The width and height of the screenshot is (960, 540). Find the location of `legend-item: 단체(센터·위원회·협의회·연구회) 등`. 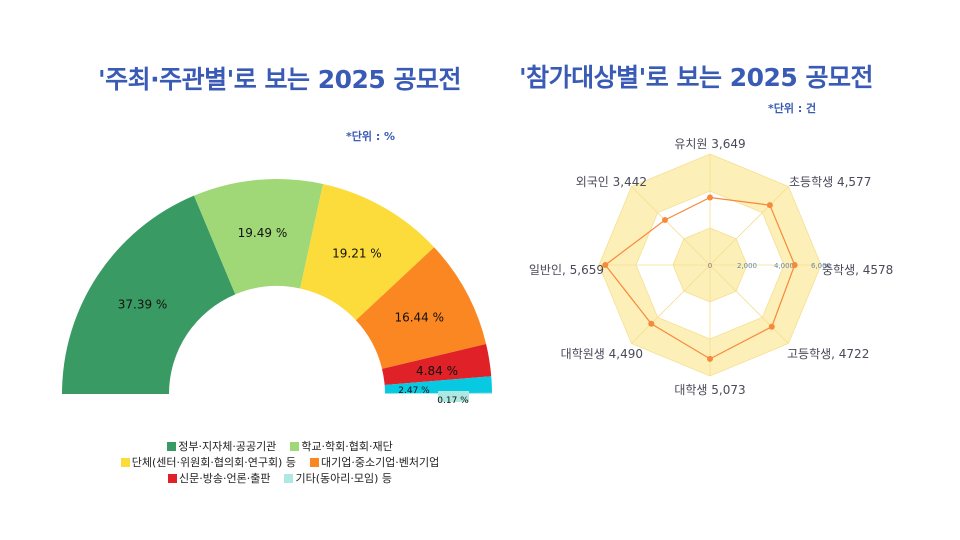

legend-item: 단체(센터·위원회·협의회·연구회) 등 is located at coordinates (208, 462).